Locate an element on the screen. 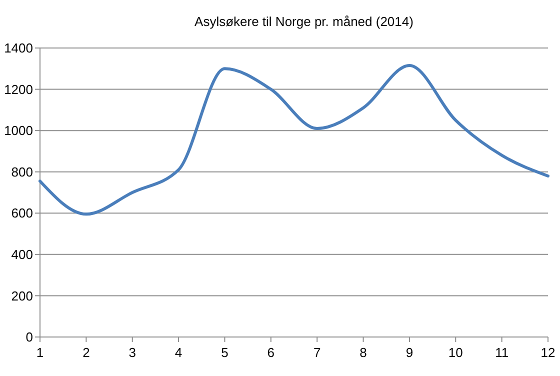  x-tick-label: 10 is located at coordinates (455, 352).